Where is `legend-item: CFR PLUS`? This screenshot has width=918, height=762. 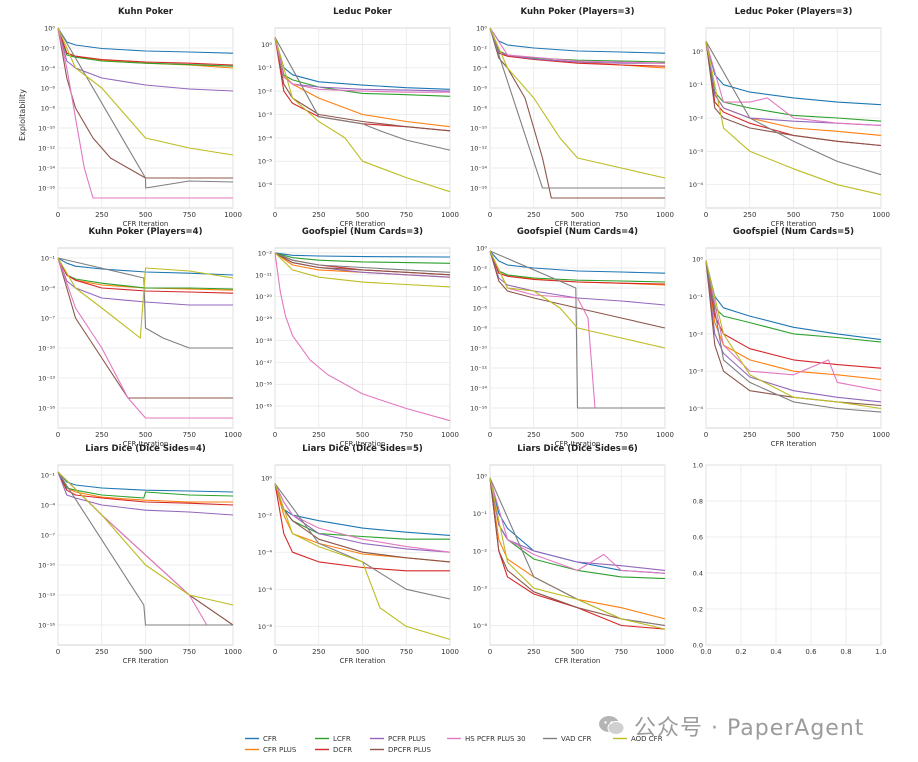
legend-item: CFR PLUS is located at coordinates (271, 750).